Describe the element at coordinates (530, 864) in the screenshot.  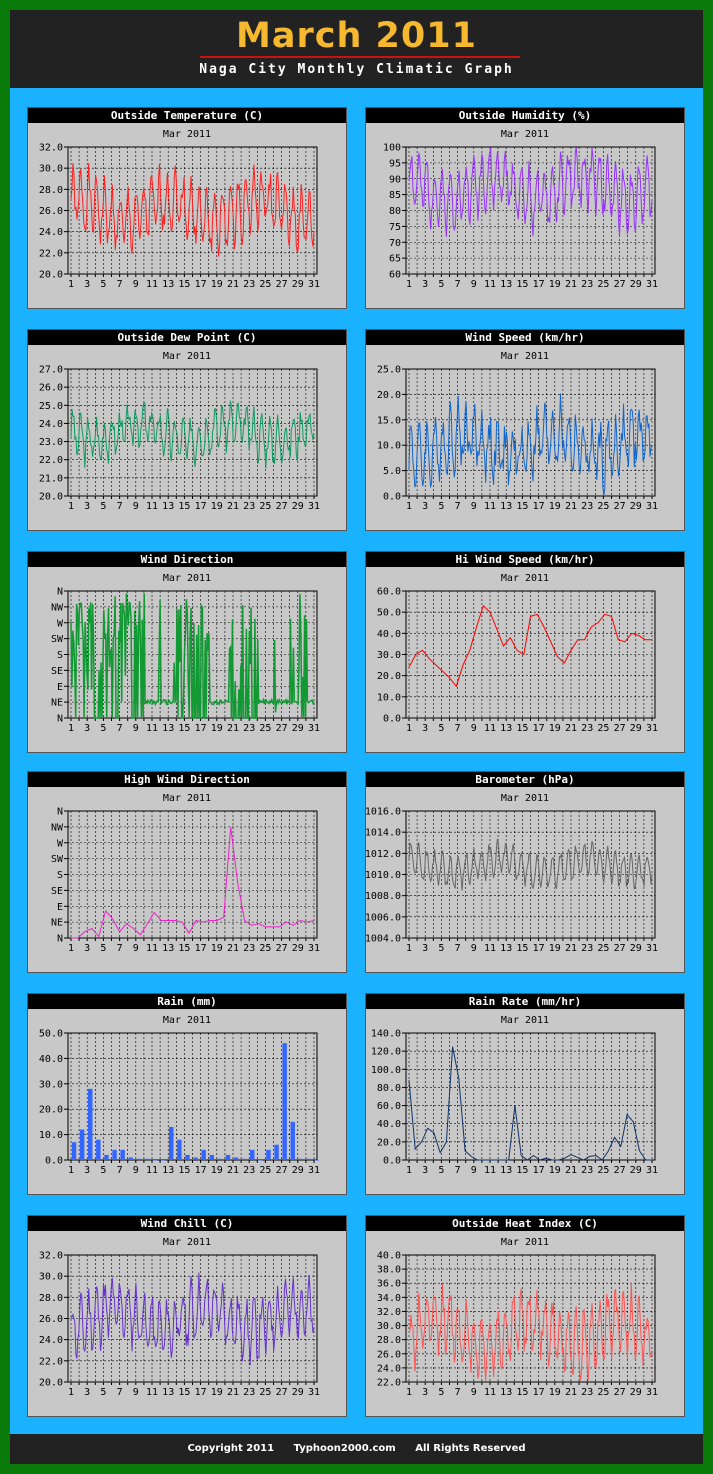
I see `series-line` at that location.